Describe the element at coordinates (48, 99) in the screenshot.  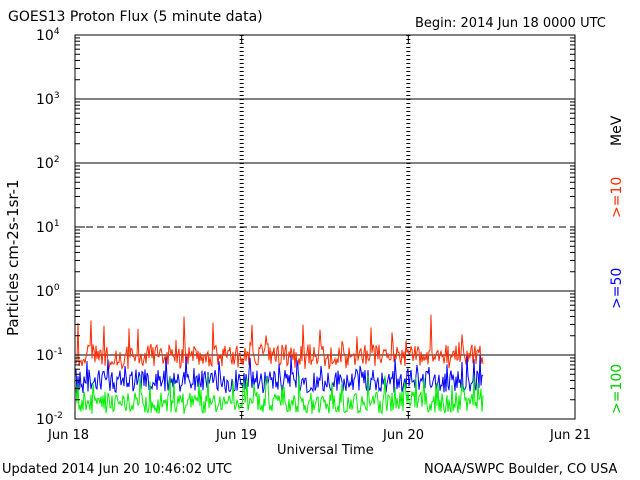
I see `y-tick-label: 103` at that location.